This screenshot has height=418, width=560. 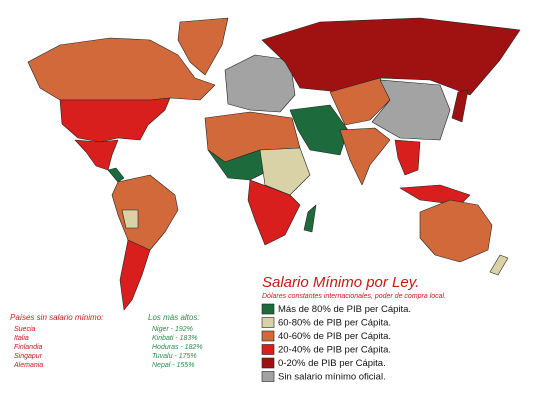 What do you see at coordinates (172, 329) in the screenshot?
I see `highest-item: Niger - 192%` at bounding box center [172, 329].